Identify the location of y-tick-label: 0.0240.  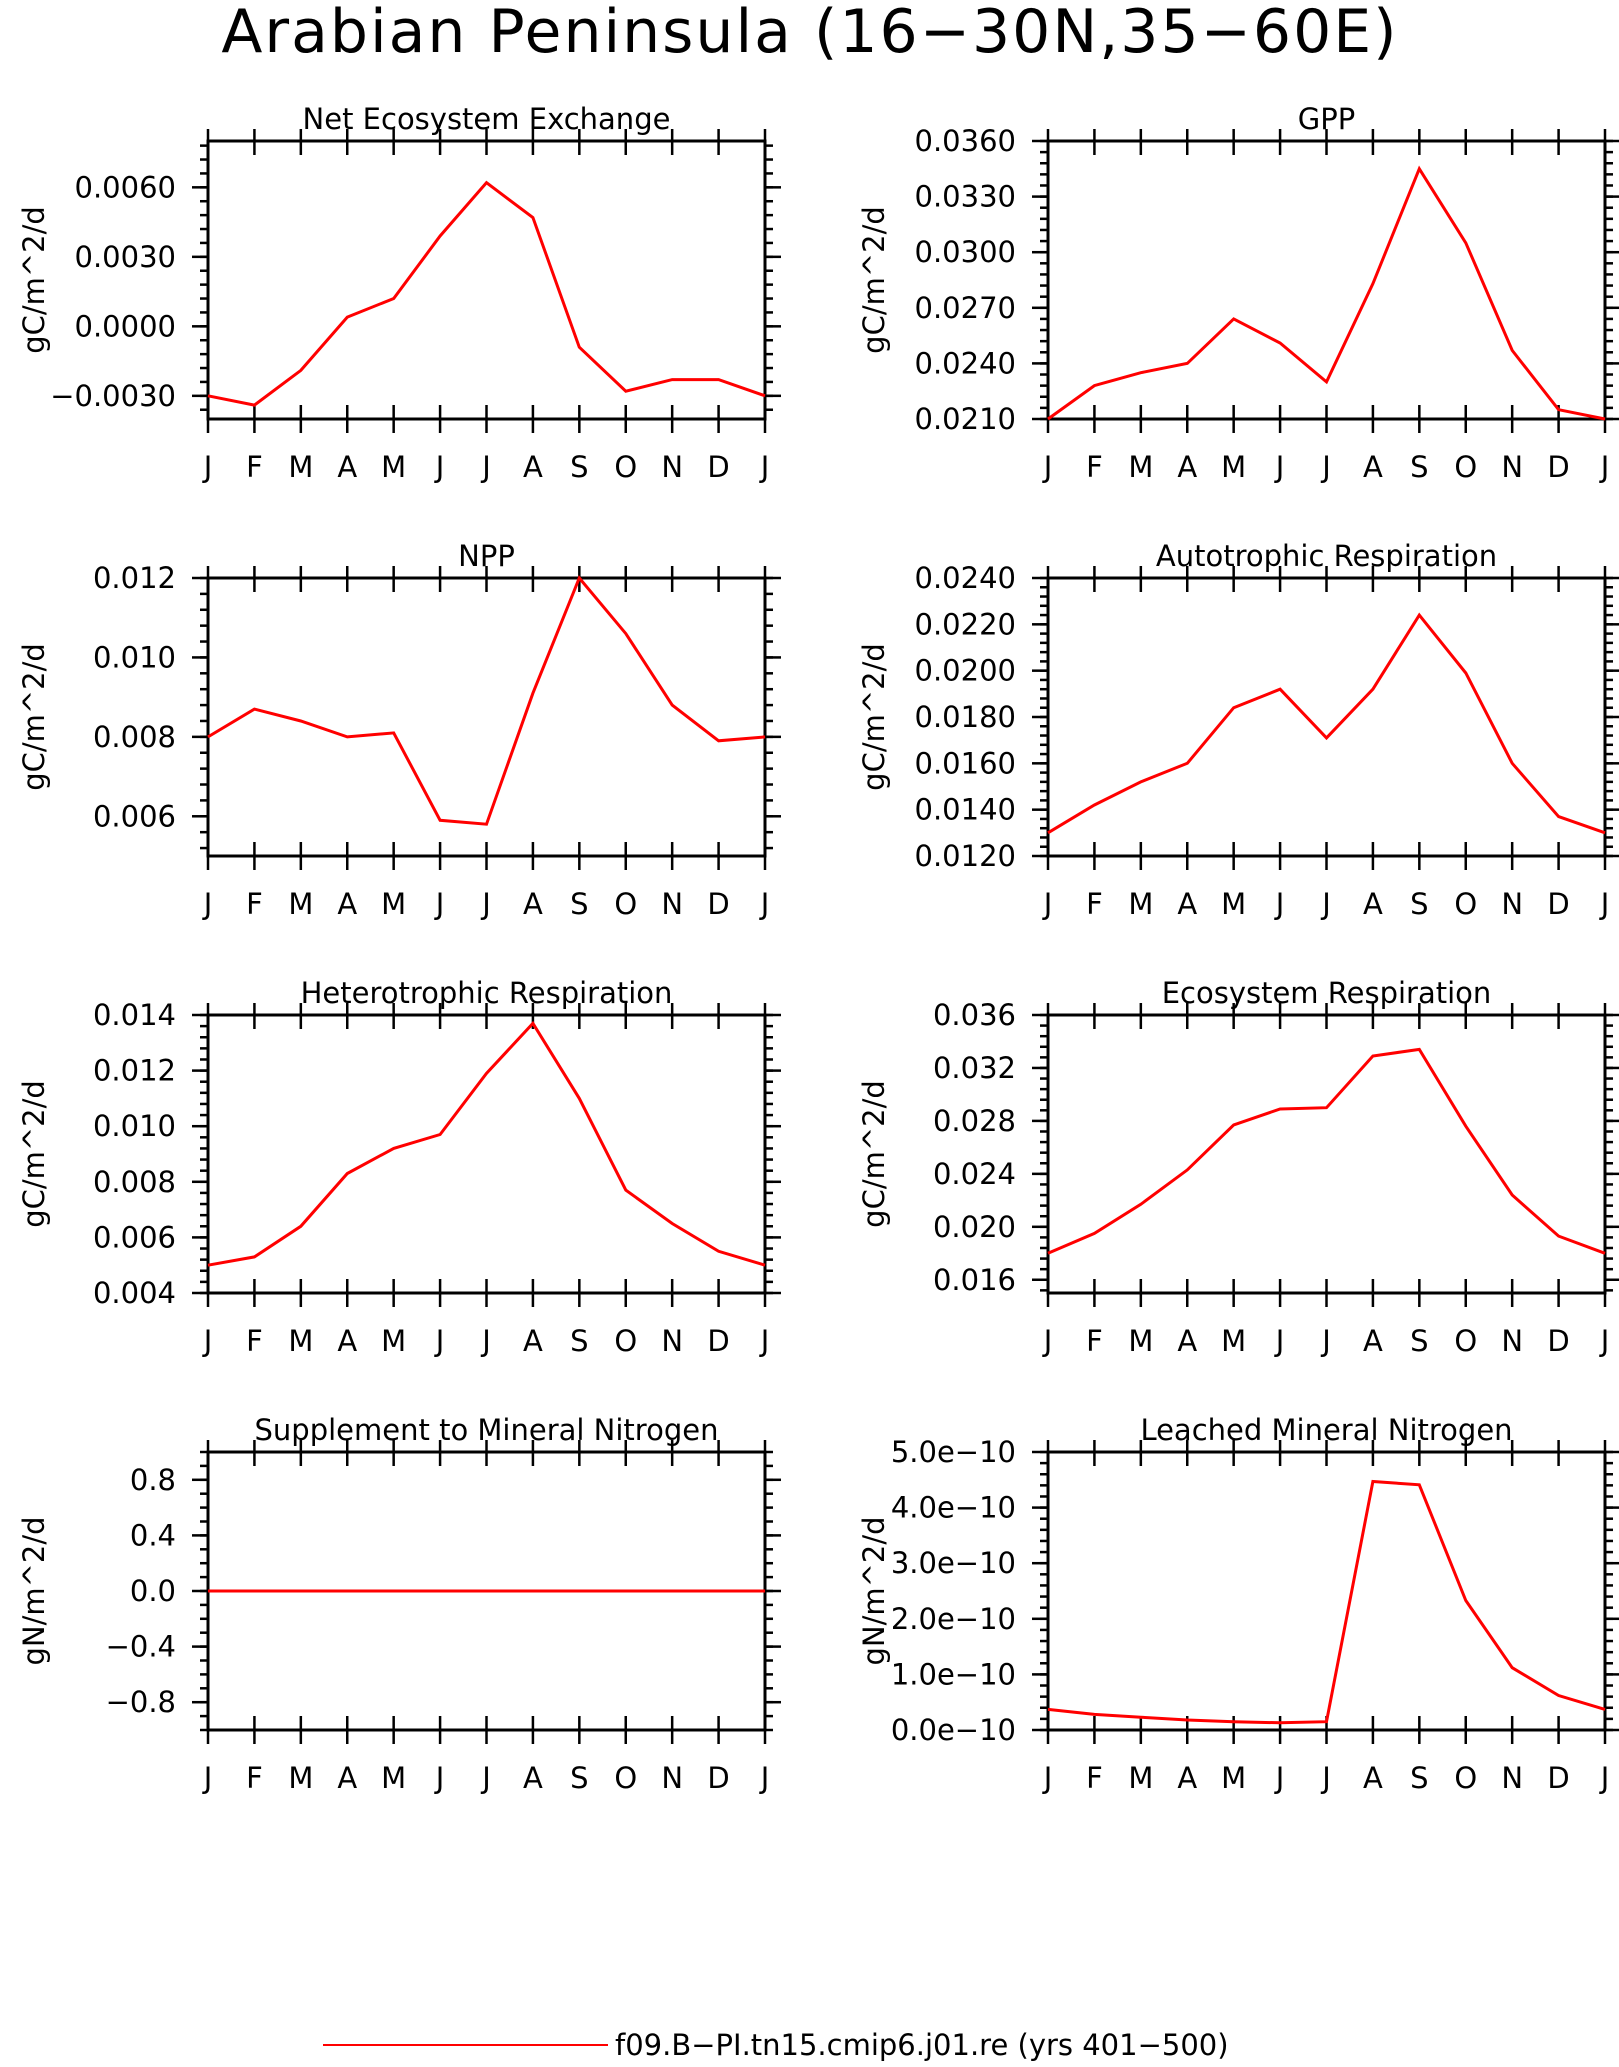
(965, 578).